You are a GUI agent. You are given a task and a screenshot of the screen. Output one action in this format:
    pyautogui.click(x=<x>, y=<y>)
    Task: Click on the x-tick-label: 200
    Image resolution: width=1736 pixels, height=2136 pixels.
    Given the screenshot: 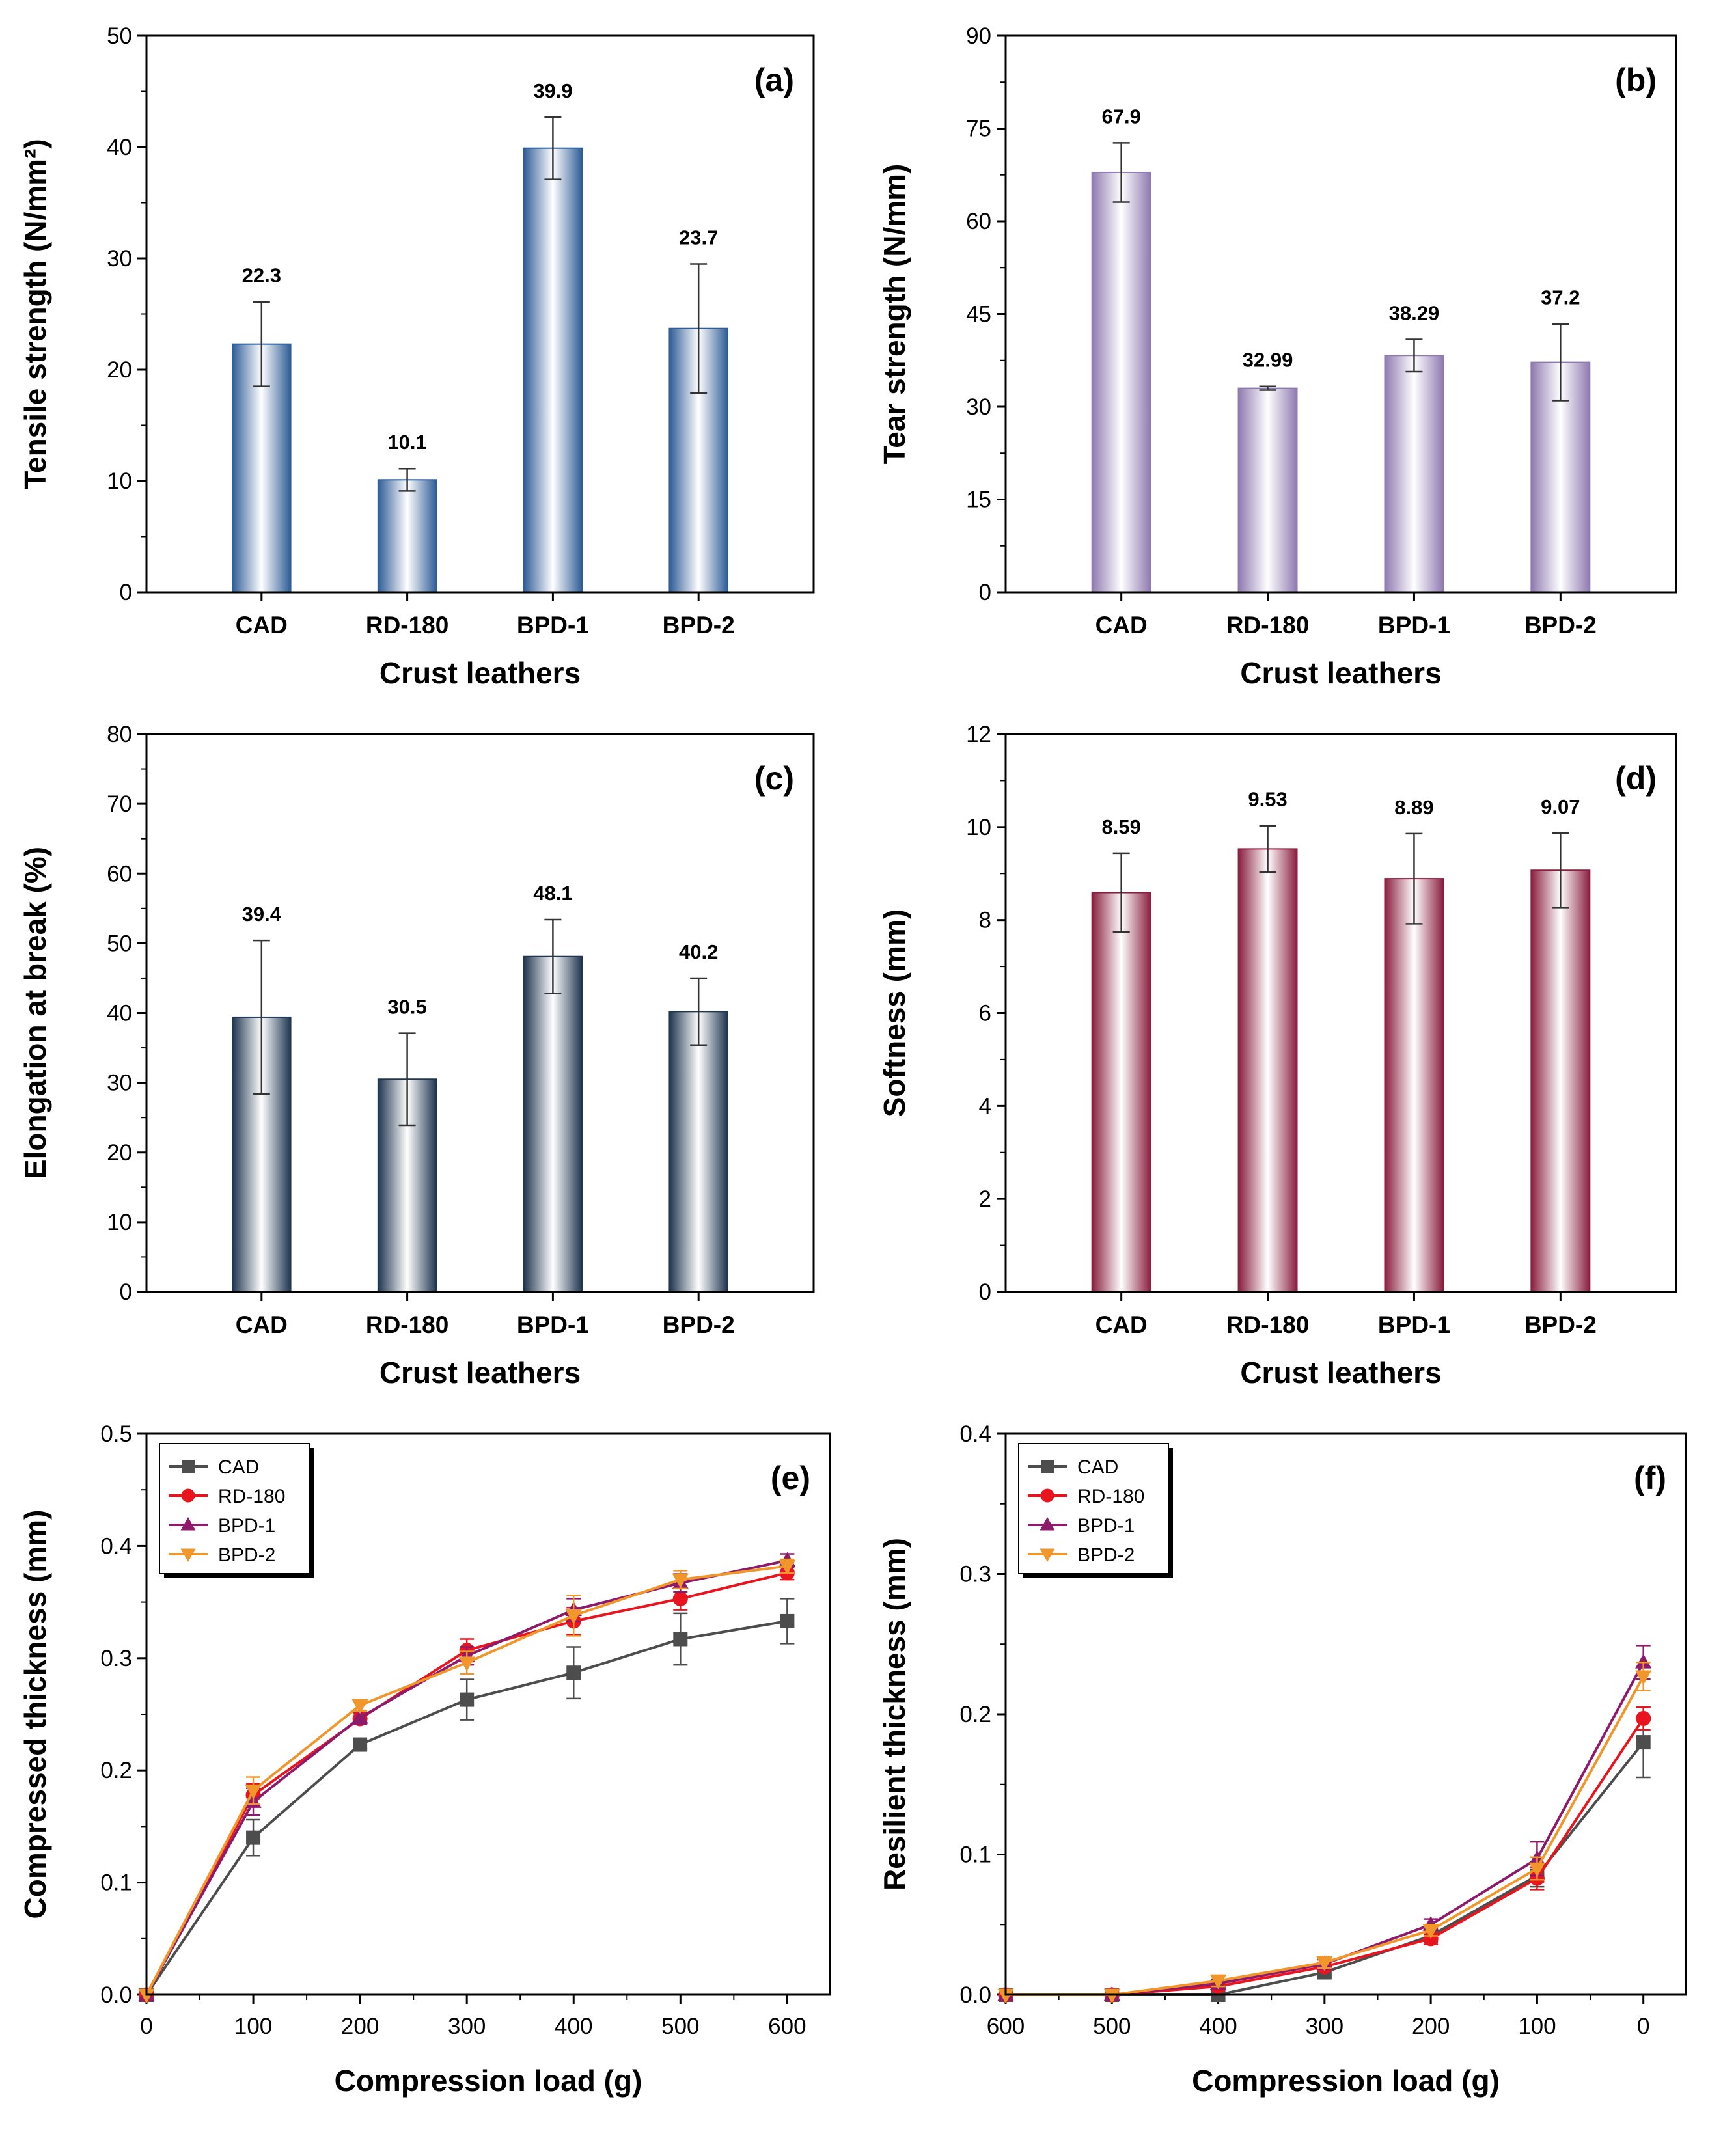 What is the action you would take?
    pyautogui.click(x=360, y=2026)
    